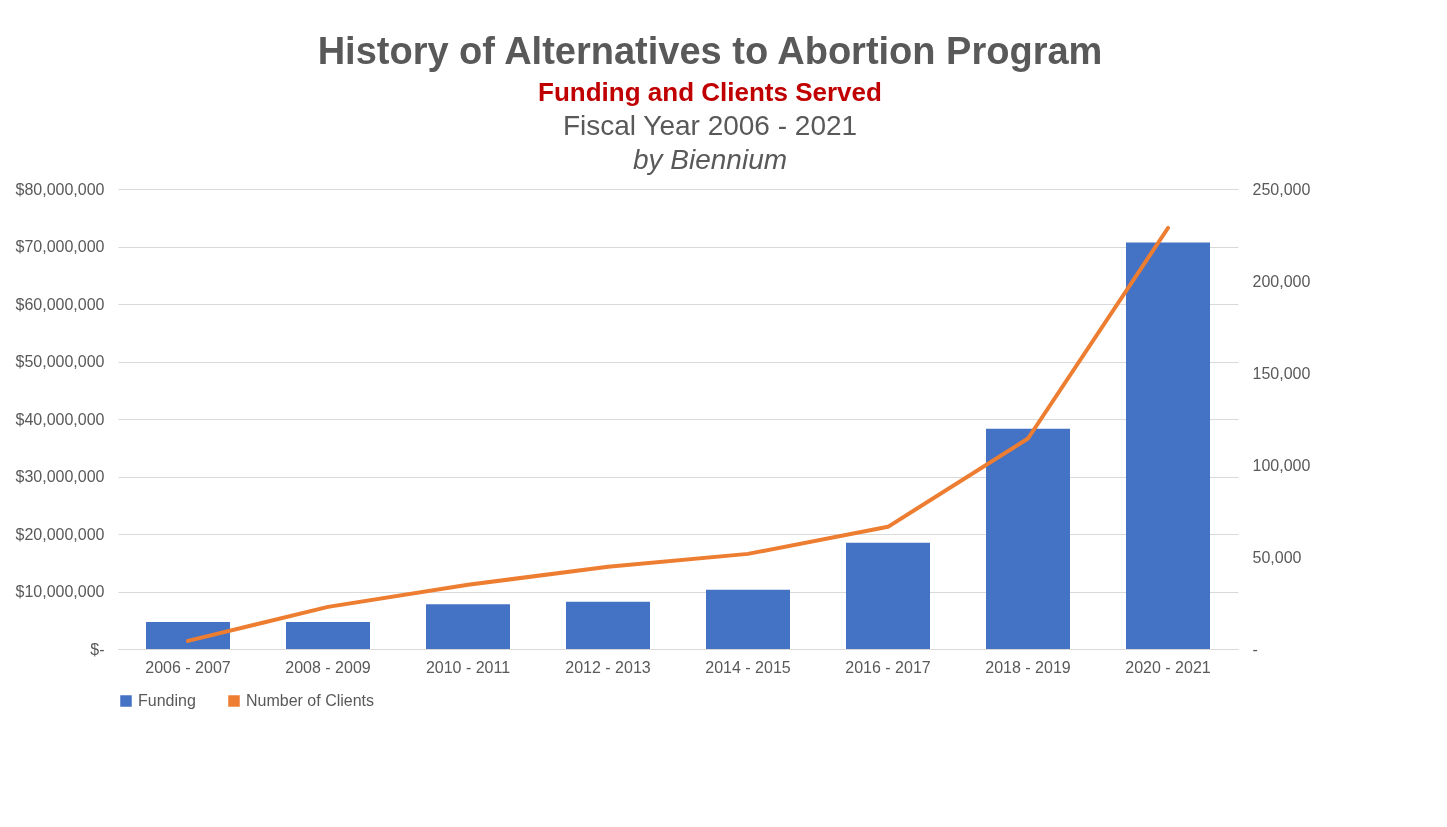 Image resolution: width=1447 pixels, height=827 pixels. I want to click on legend-label: Number of Clients, so click(310, 700).